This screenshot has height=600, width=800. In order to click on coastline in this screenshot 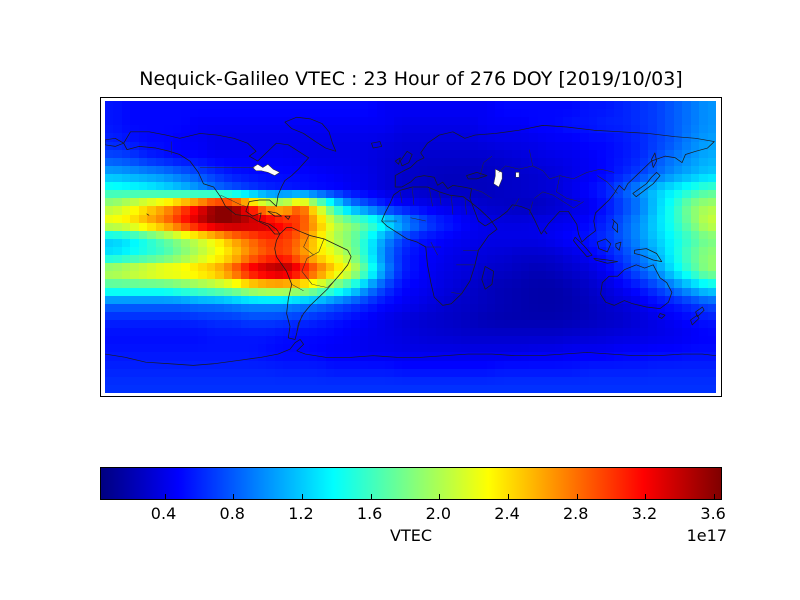, I will do `click(274, 213)`.